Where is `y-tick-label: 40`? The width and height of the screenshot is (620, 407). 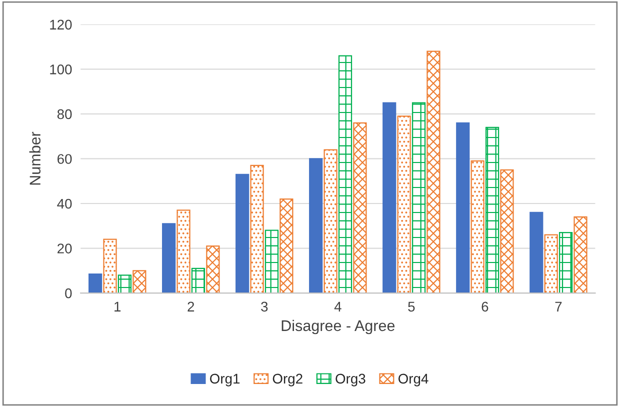
y-tick-label: 40 is located at coordinates (64, 203).